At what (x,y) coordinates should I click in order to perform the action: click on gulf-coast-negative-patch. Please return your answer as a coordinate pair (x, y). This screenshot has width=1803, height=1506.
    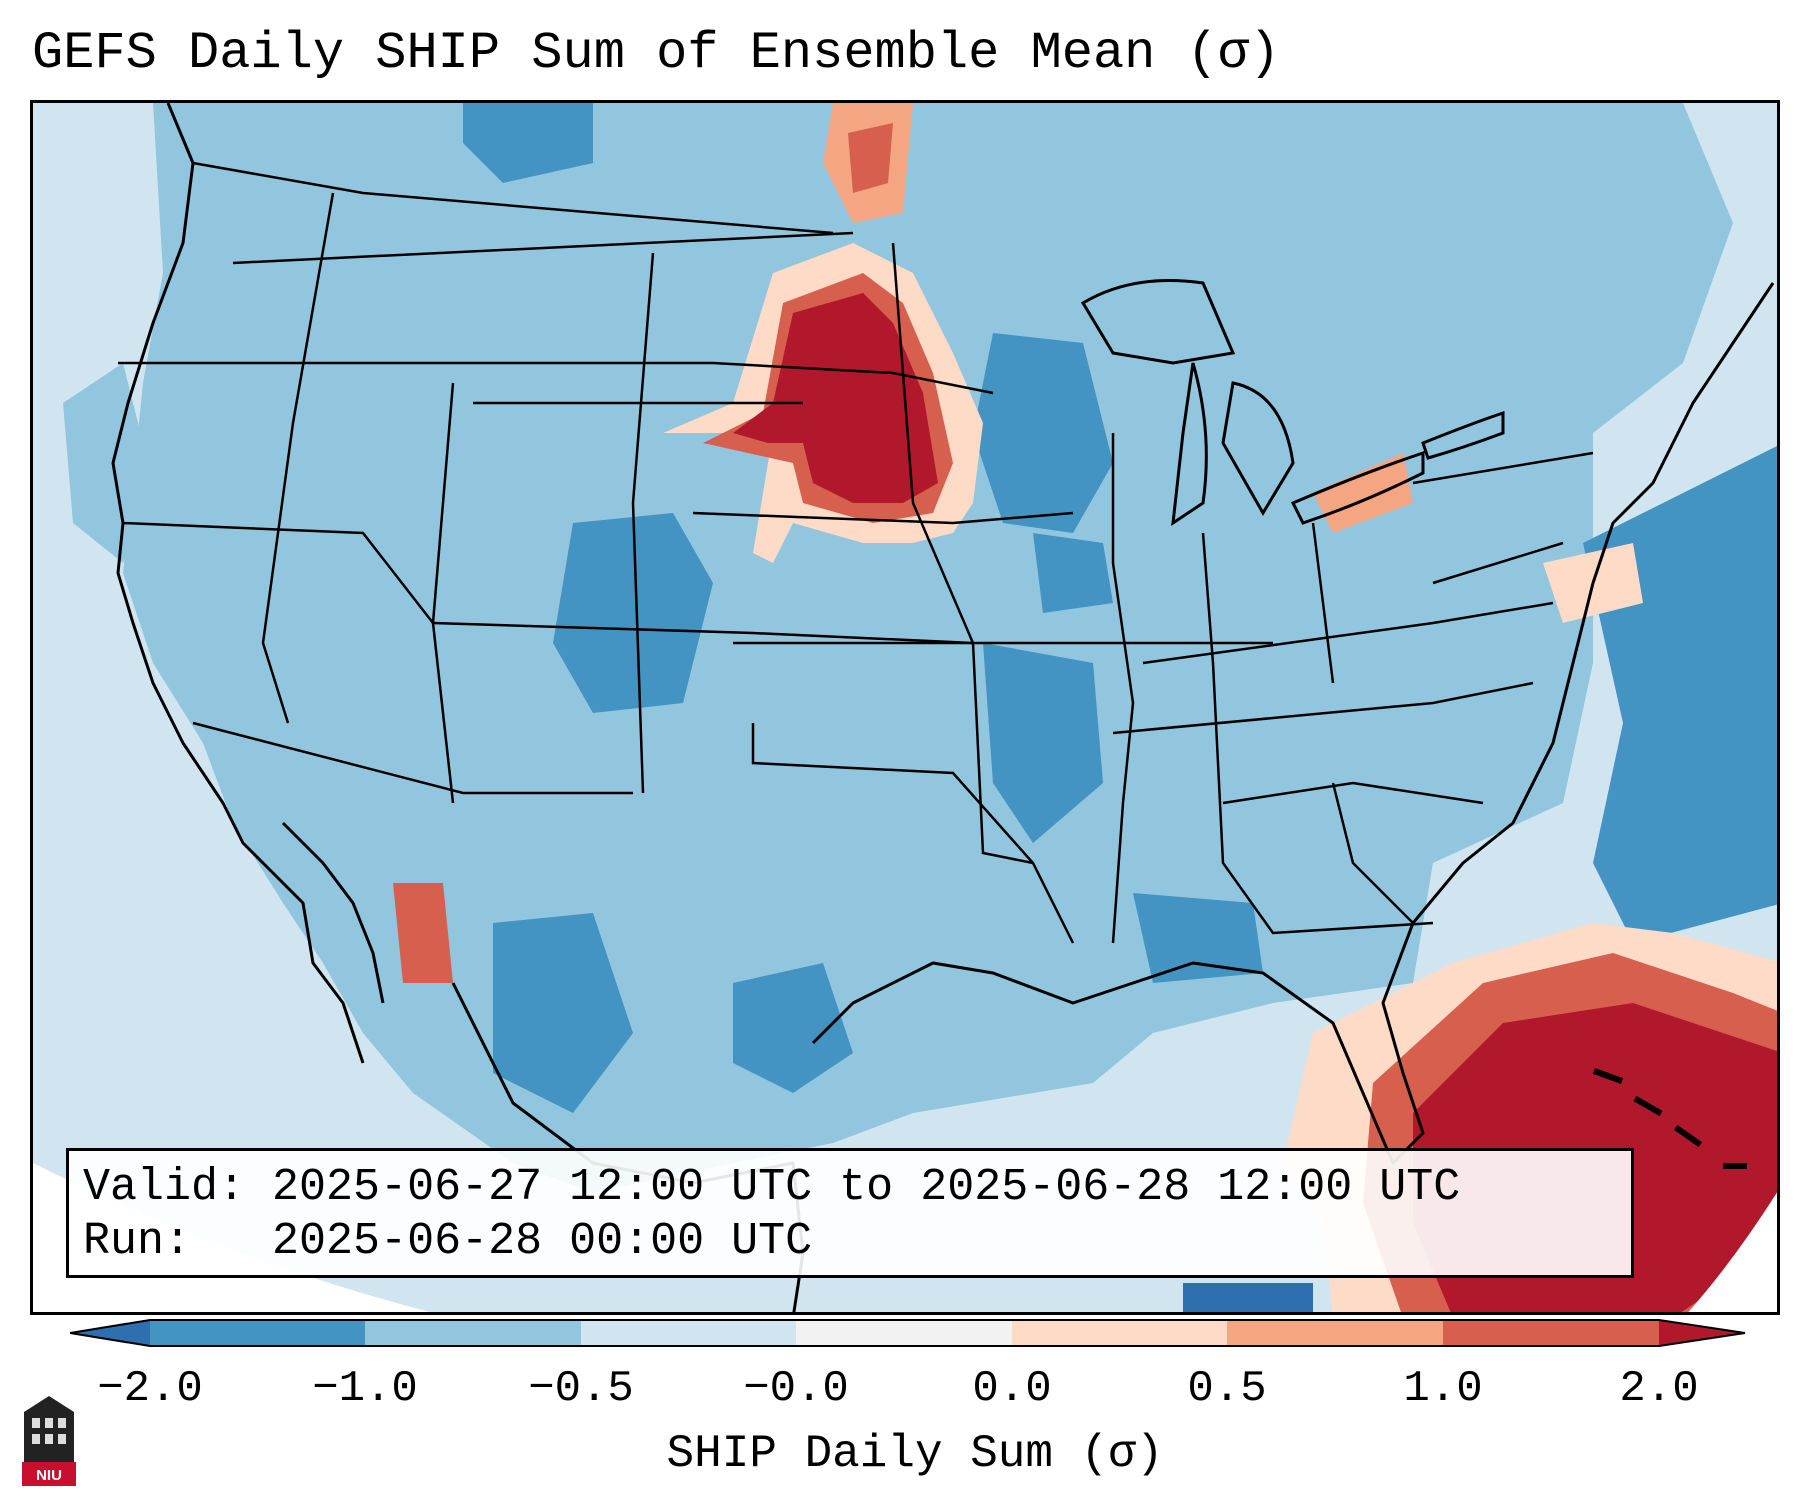
    Looking at the image, I should click on (1198, 938).